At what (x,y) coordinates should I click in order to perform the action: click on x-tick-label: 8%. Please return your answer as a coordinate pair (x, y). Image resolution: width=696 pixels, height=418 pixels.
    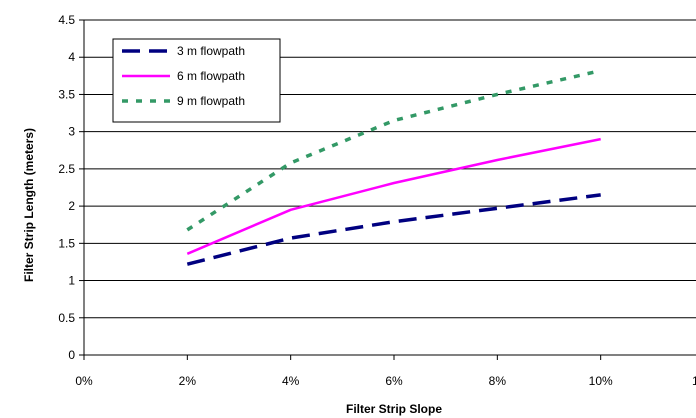
    Looking at the image, I should click on (498, 381).